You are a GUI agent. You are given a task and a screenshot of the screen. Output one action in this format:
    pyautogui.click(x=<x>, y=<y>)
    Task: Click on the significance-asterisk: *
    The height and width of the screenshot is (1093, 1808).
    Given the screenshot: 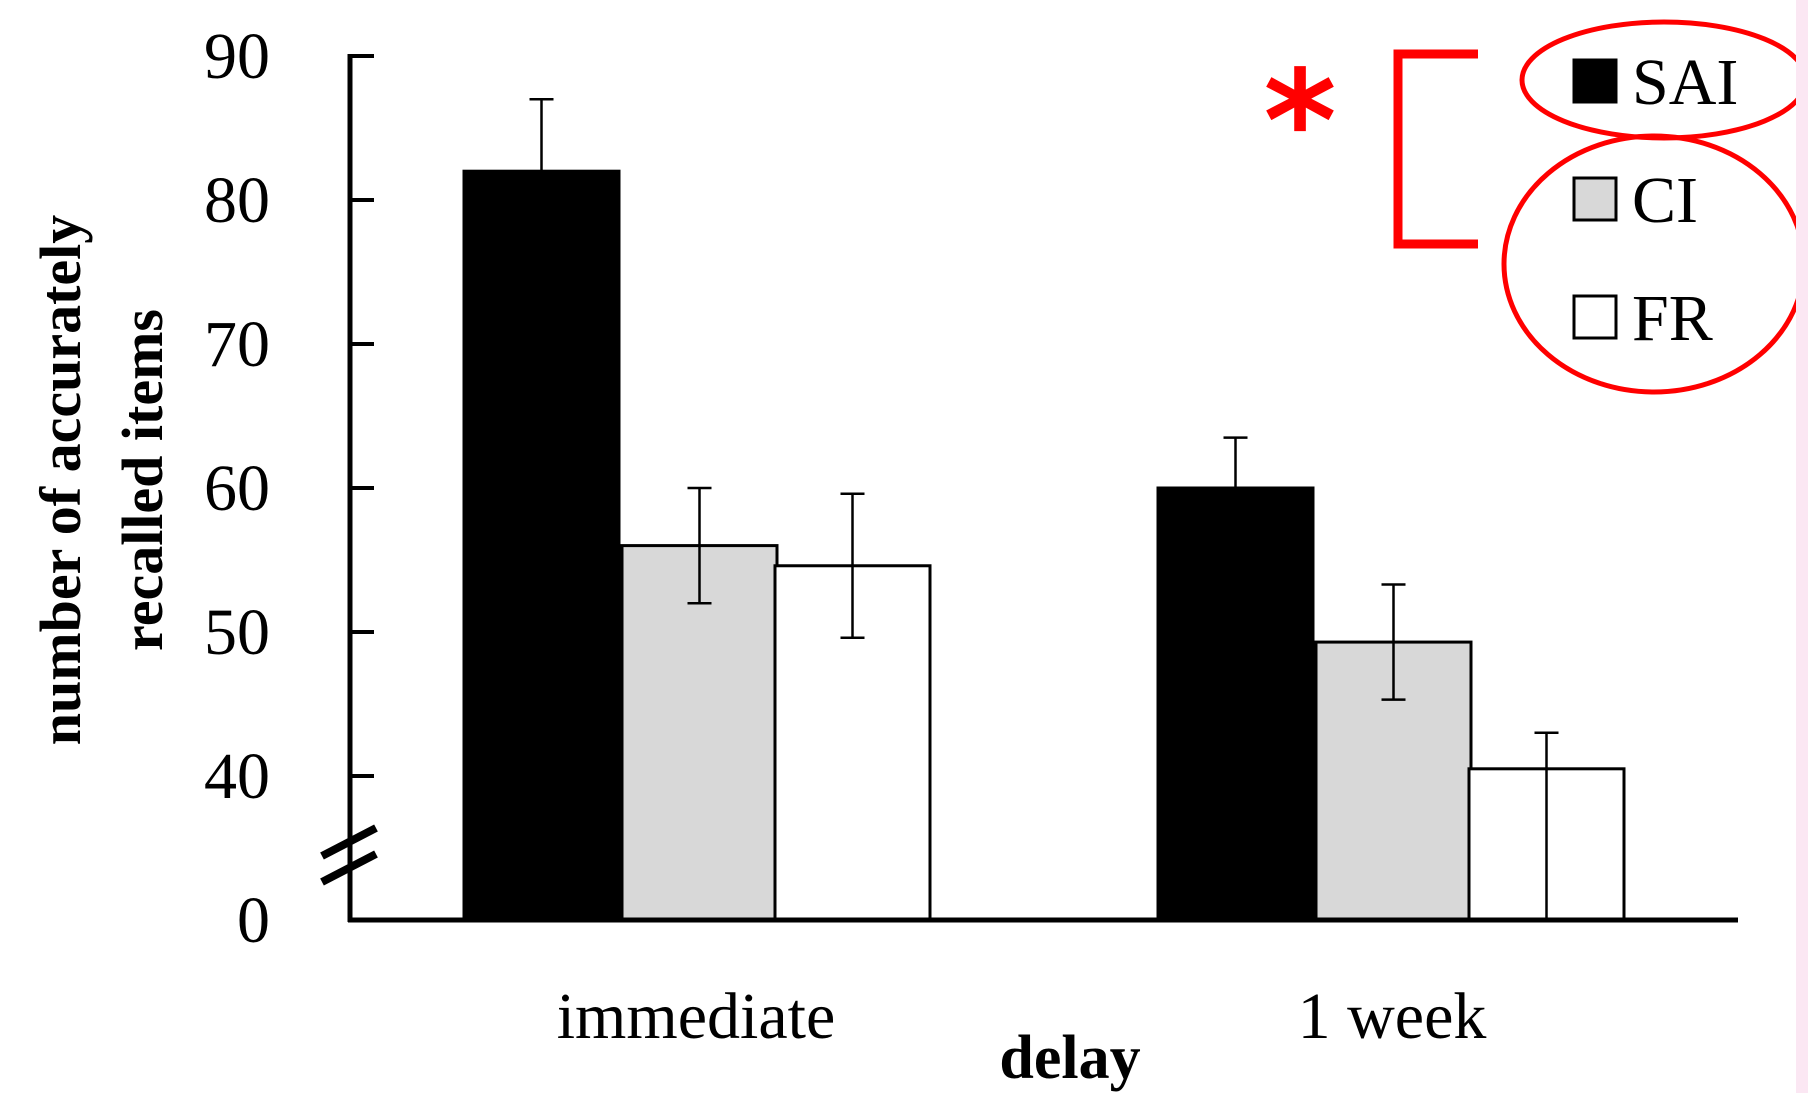 What is the action you would take?
    pyautogui.click(x=1299, y=122)
    